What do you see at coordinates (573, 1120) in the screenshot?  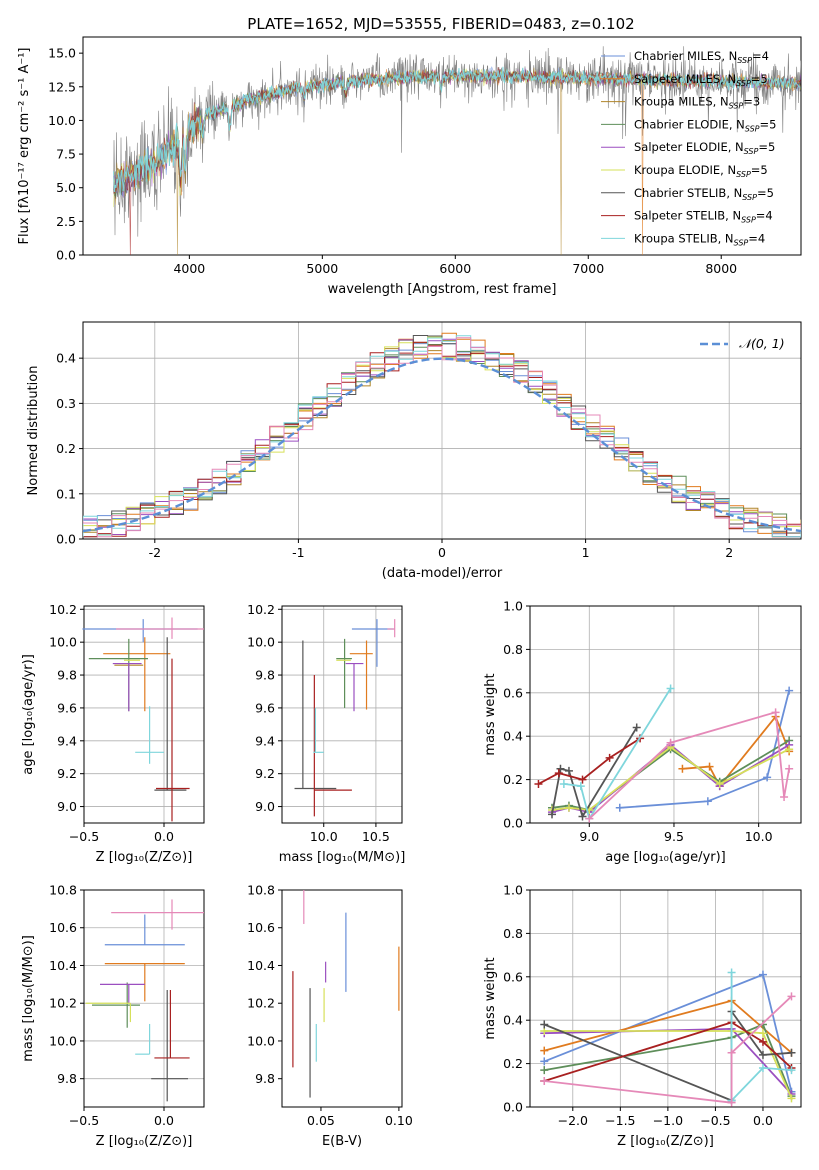 I see `x-tick-label: −2.0` at bounding box center [573, 1120].